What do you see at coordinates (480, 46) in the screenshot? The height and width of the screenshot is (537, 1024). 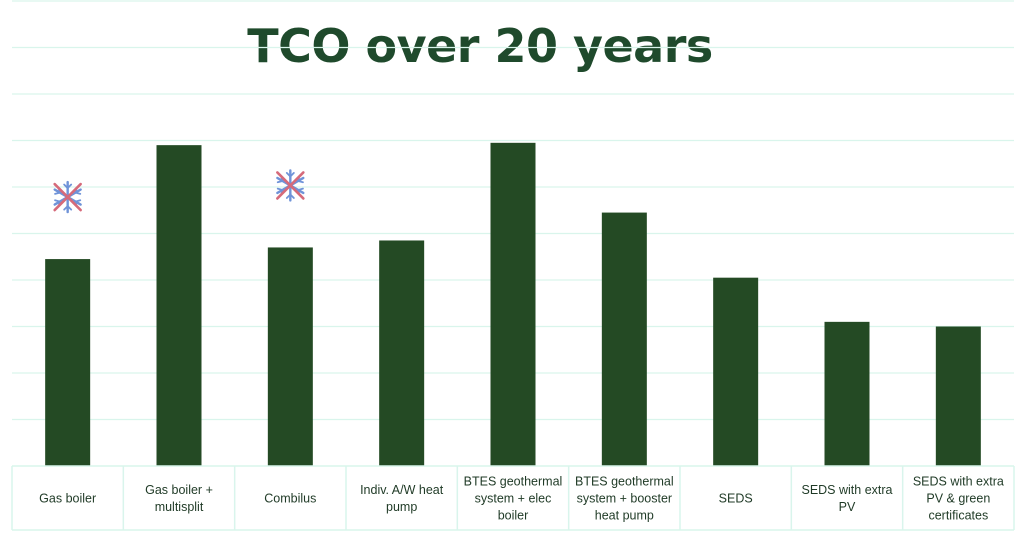 I see `chart-title: TCO over 20 years` at bounding box center [480, 46].